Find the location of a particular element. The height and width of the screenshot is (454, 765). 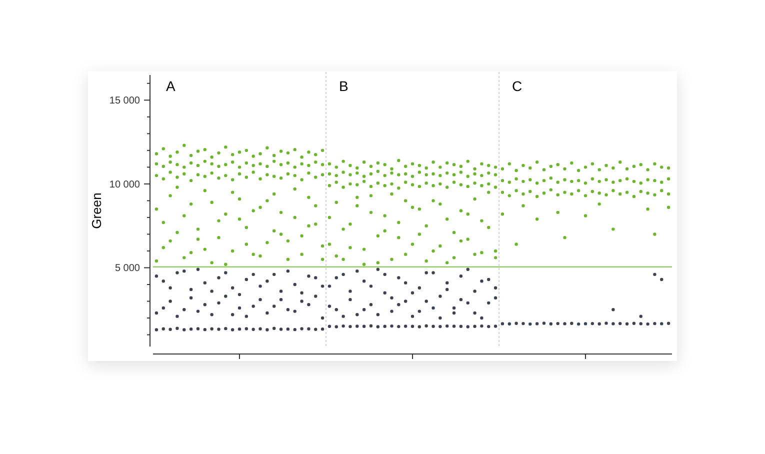

y-tick-label: 15 000 is located at coordinates (124, 101).